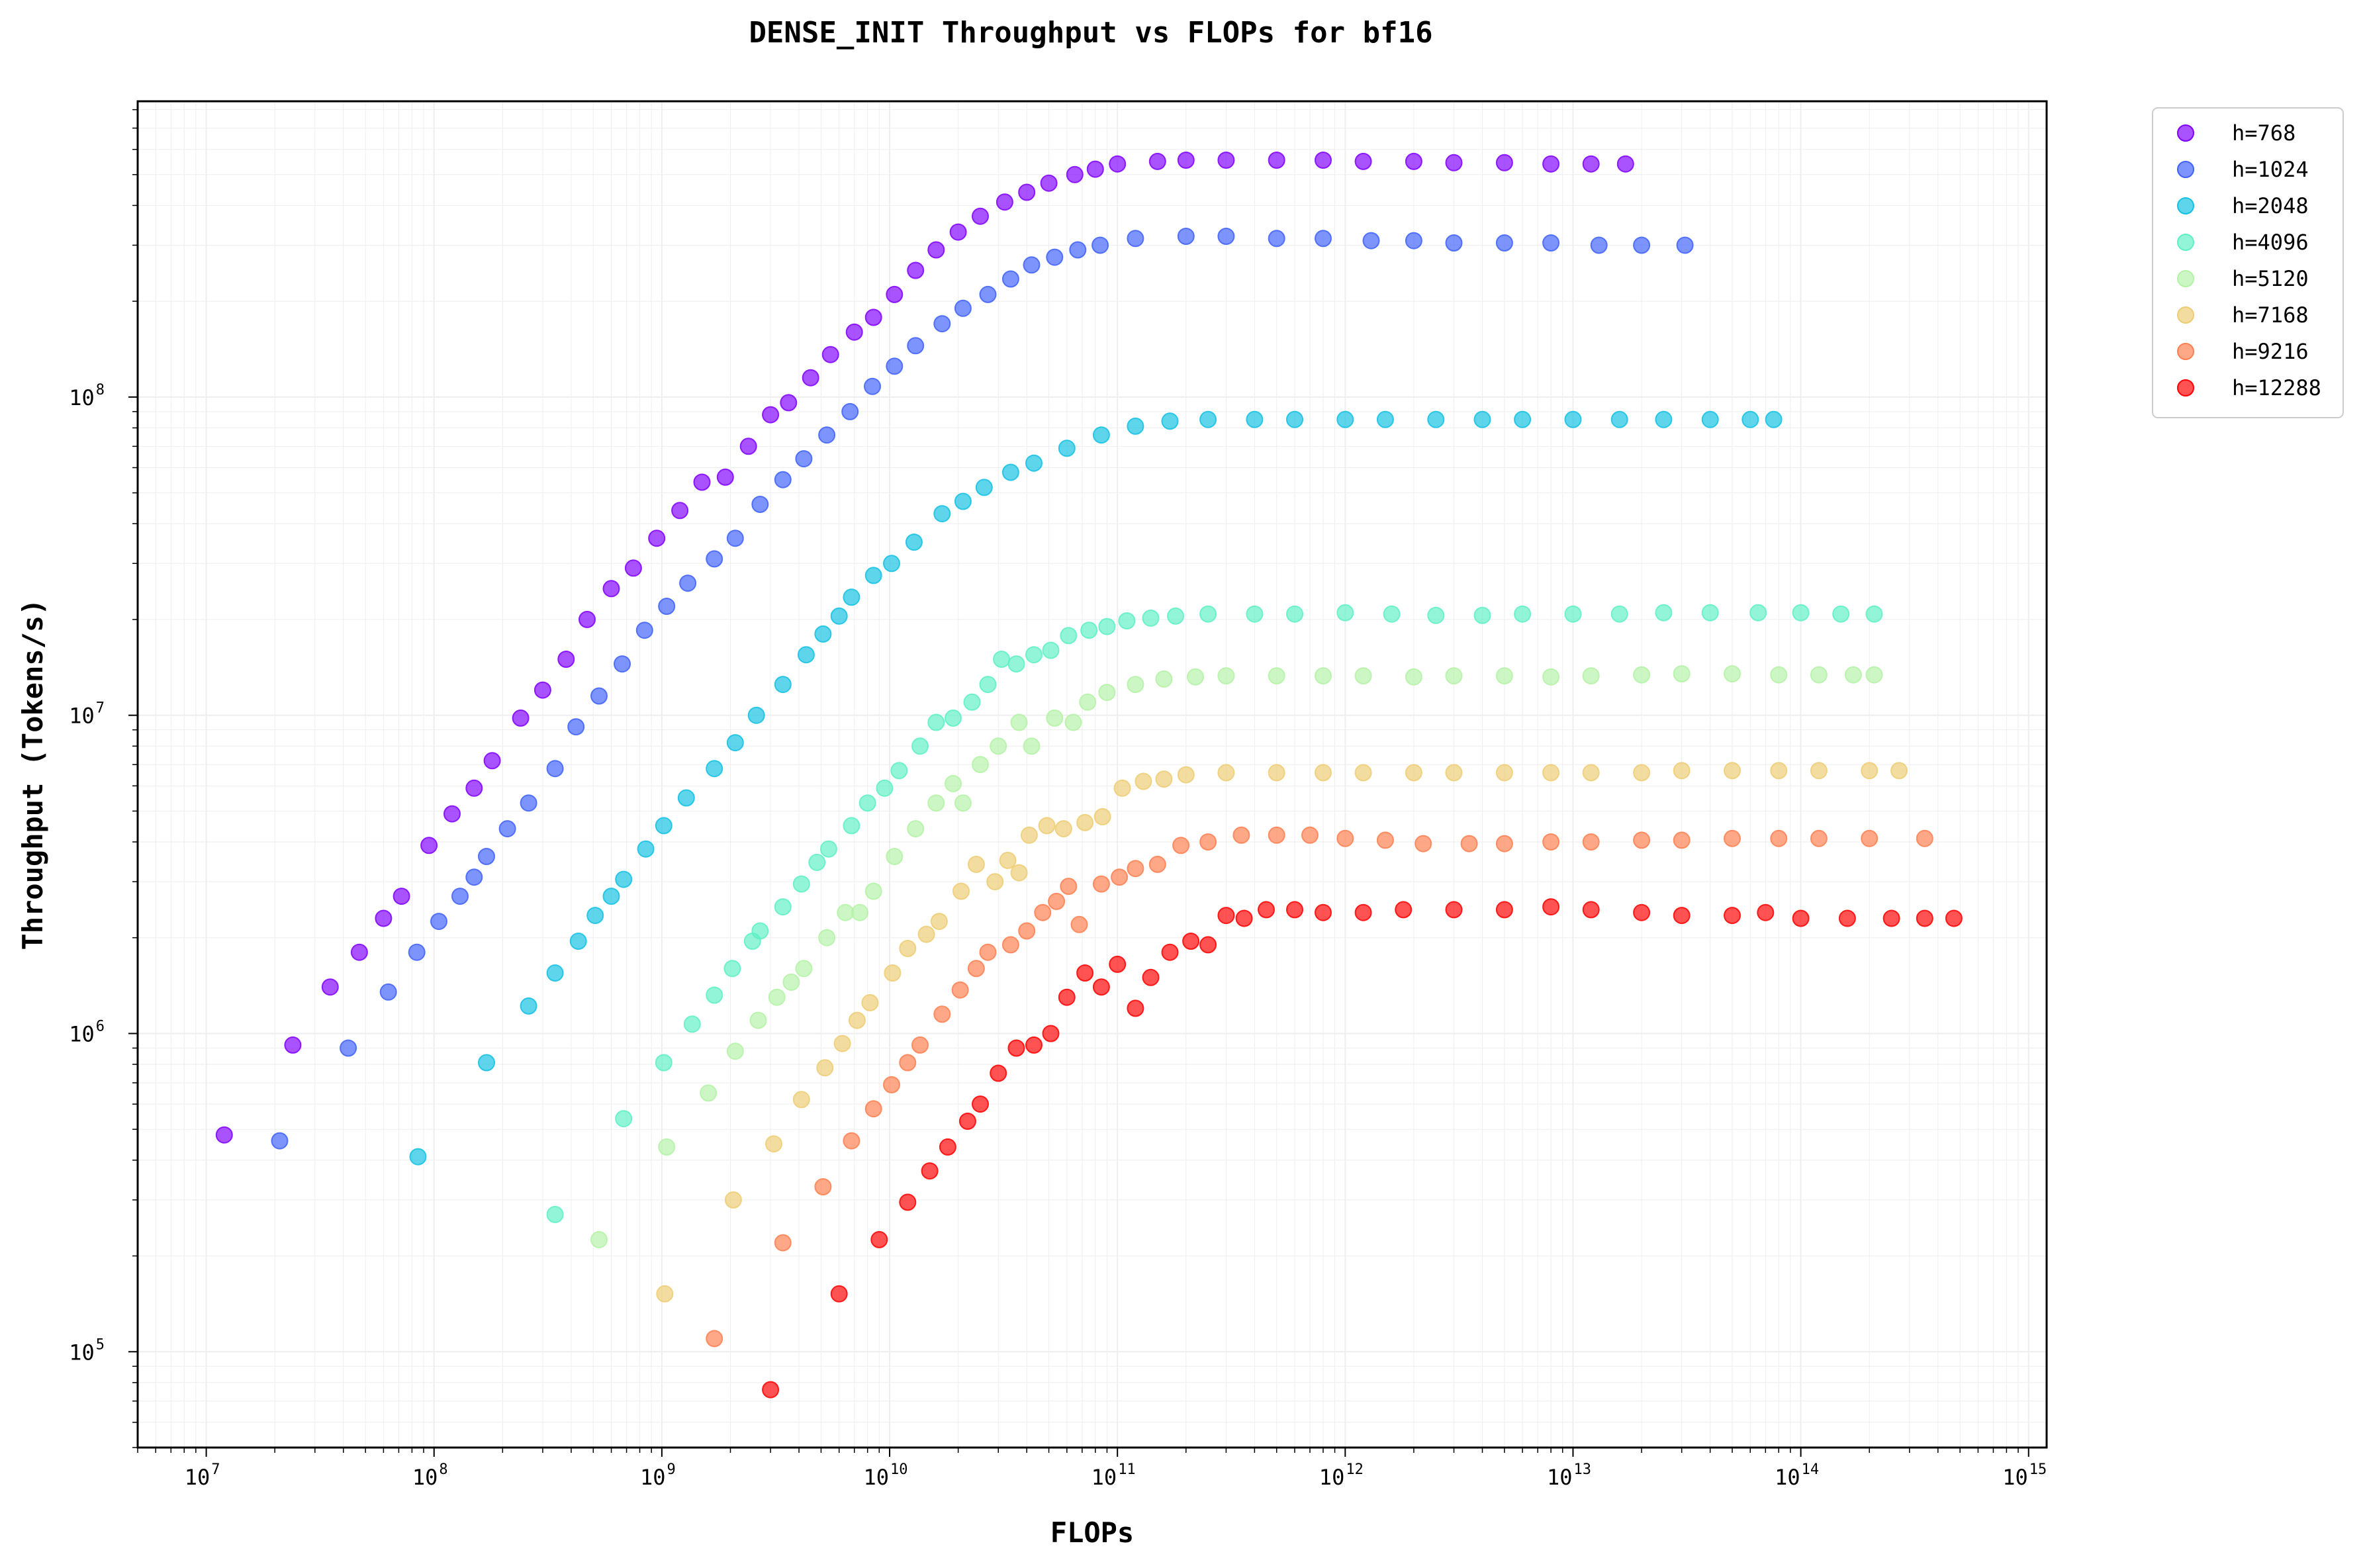 This screenshot has height=1568, width=2367. Describe the element at coordinates (2270, 169) in the screenshot. I see `legend-label: h=1024` at that location.